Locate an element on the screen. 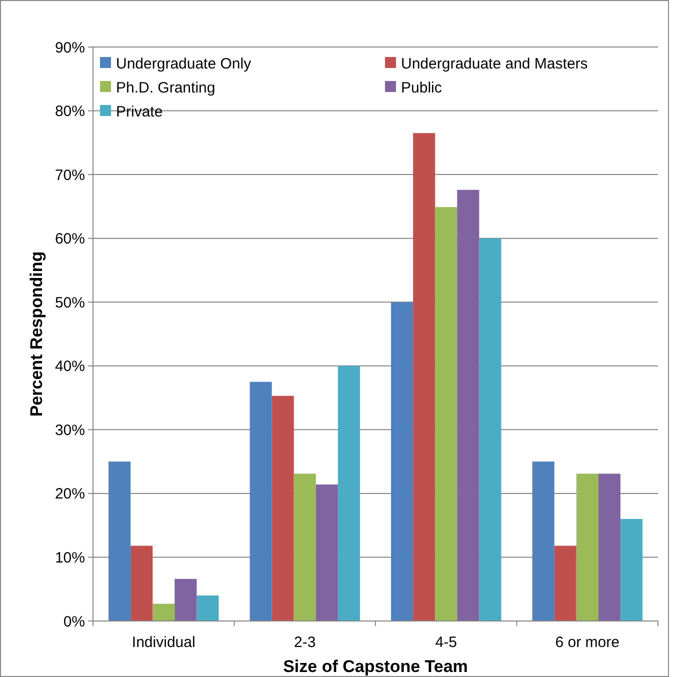 This screenshot has height=677, width=684. y-tick-label: 90% is located at coordinates (69, 47).